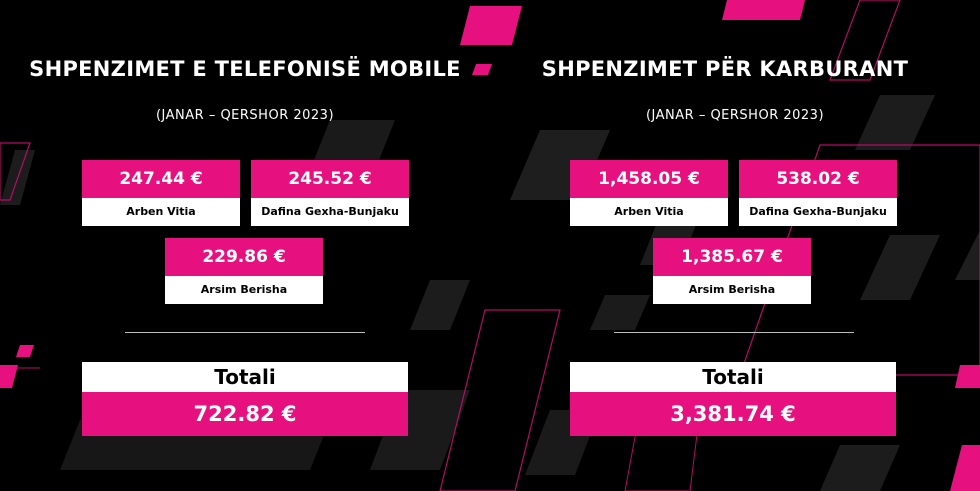 This screenshot has width=980, height=491. What do you see at coordinates (161, 179) in the screenshot?
I see `mobile-amount-arben: 247.44 €` at bounding box center [161, 179].